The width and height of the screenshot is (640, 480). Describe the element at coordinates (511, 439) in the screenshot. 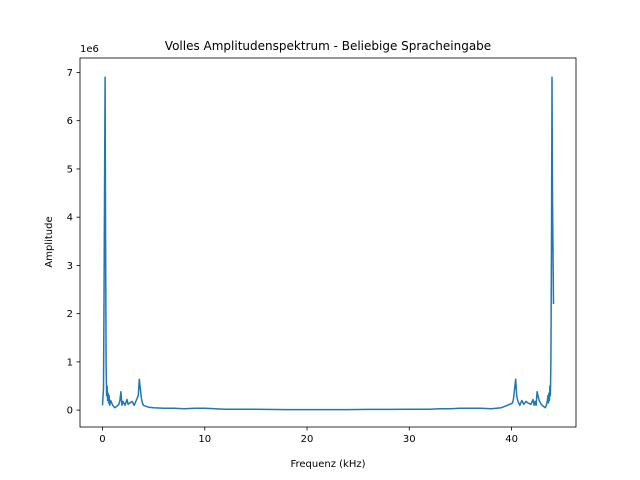

I see `x-tick-label: 40` at that location.